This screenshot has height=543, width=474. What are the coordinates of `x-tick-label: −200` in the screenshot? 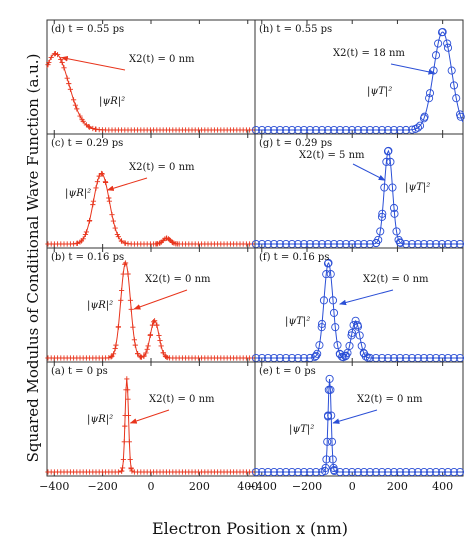 It's located at (307, 486).